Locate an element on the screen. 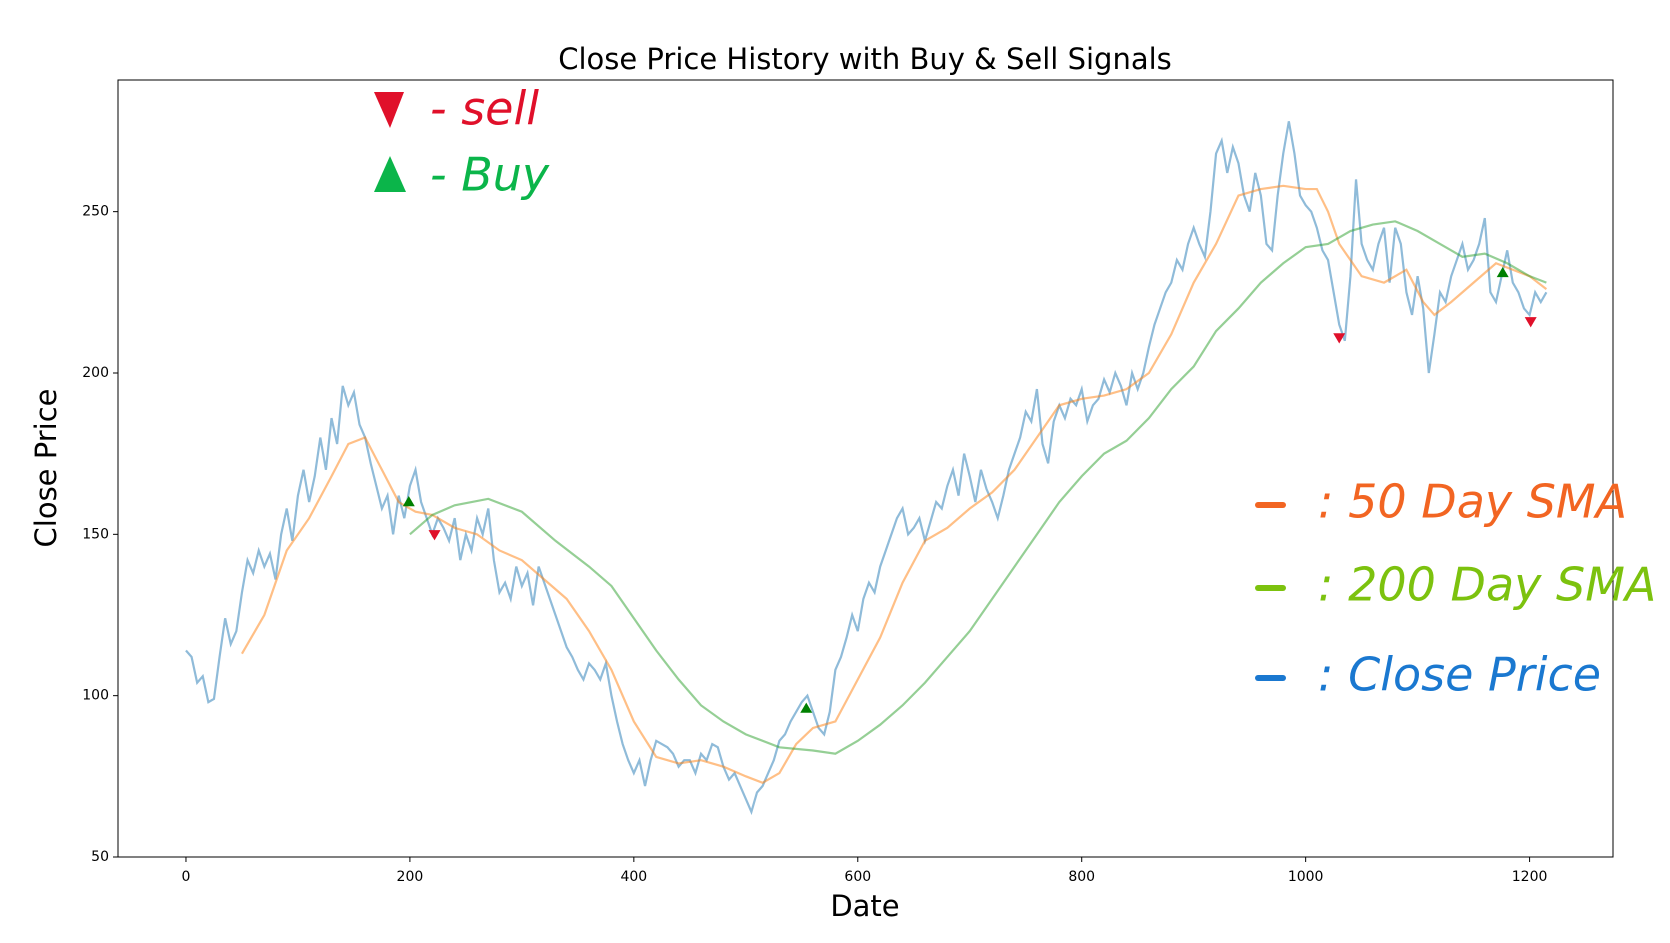 This screenshot has height=943, width=1670. x-tick-label: 200 is located at coordinates (410, 877).